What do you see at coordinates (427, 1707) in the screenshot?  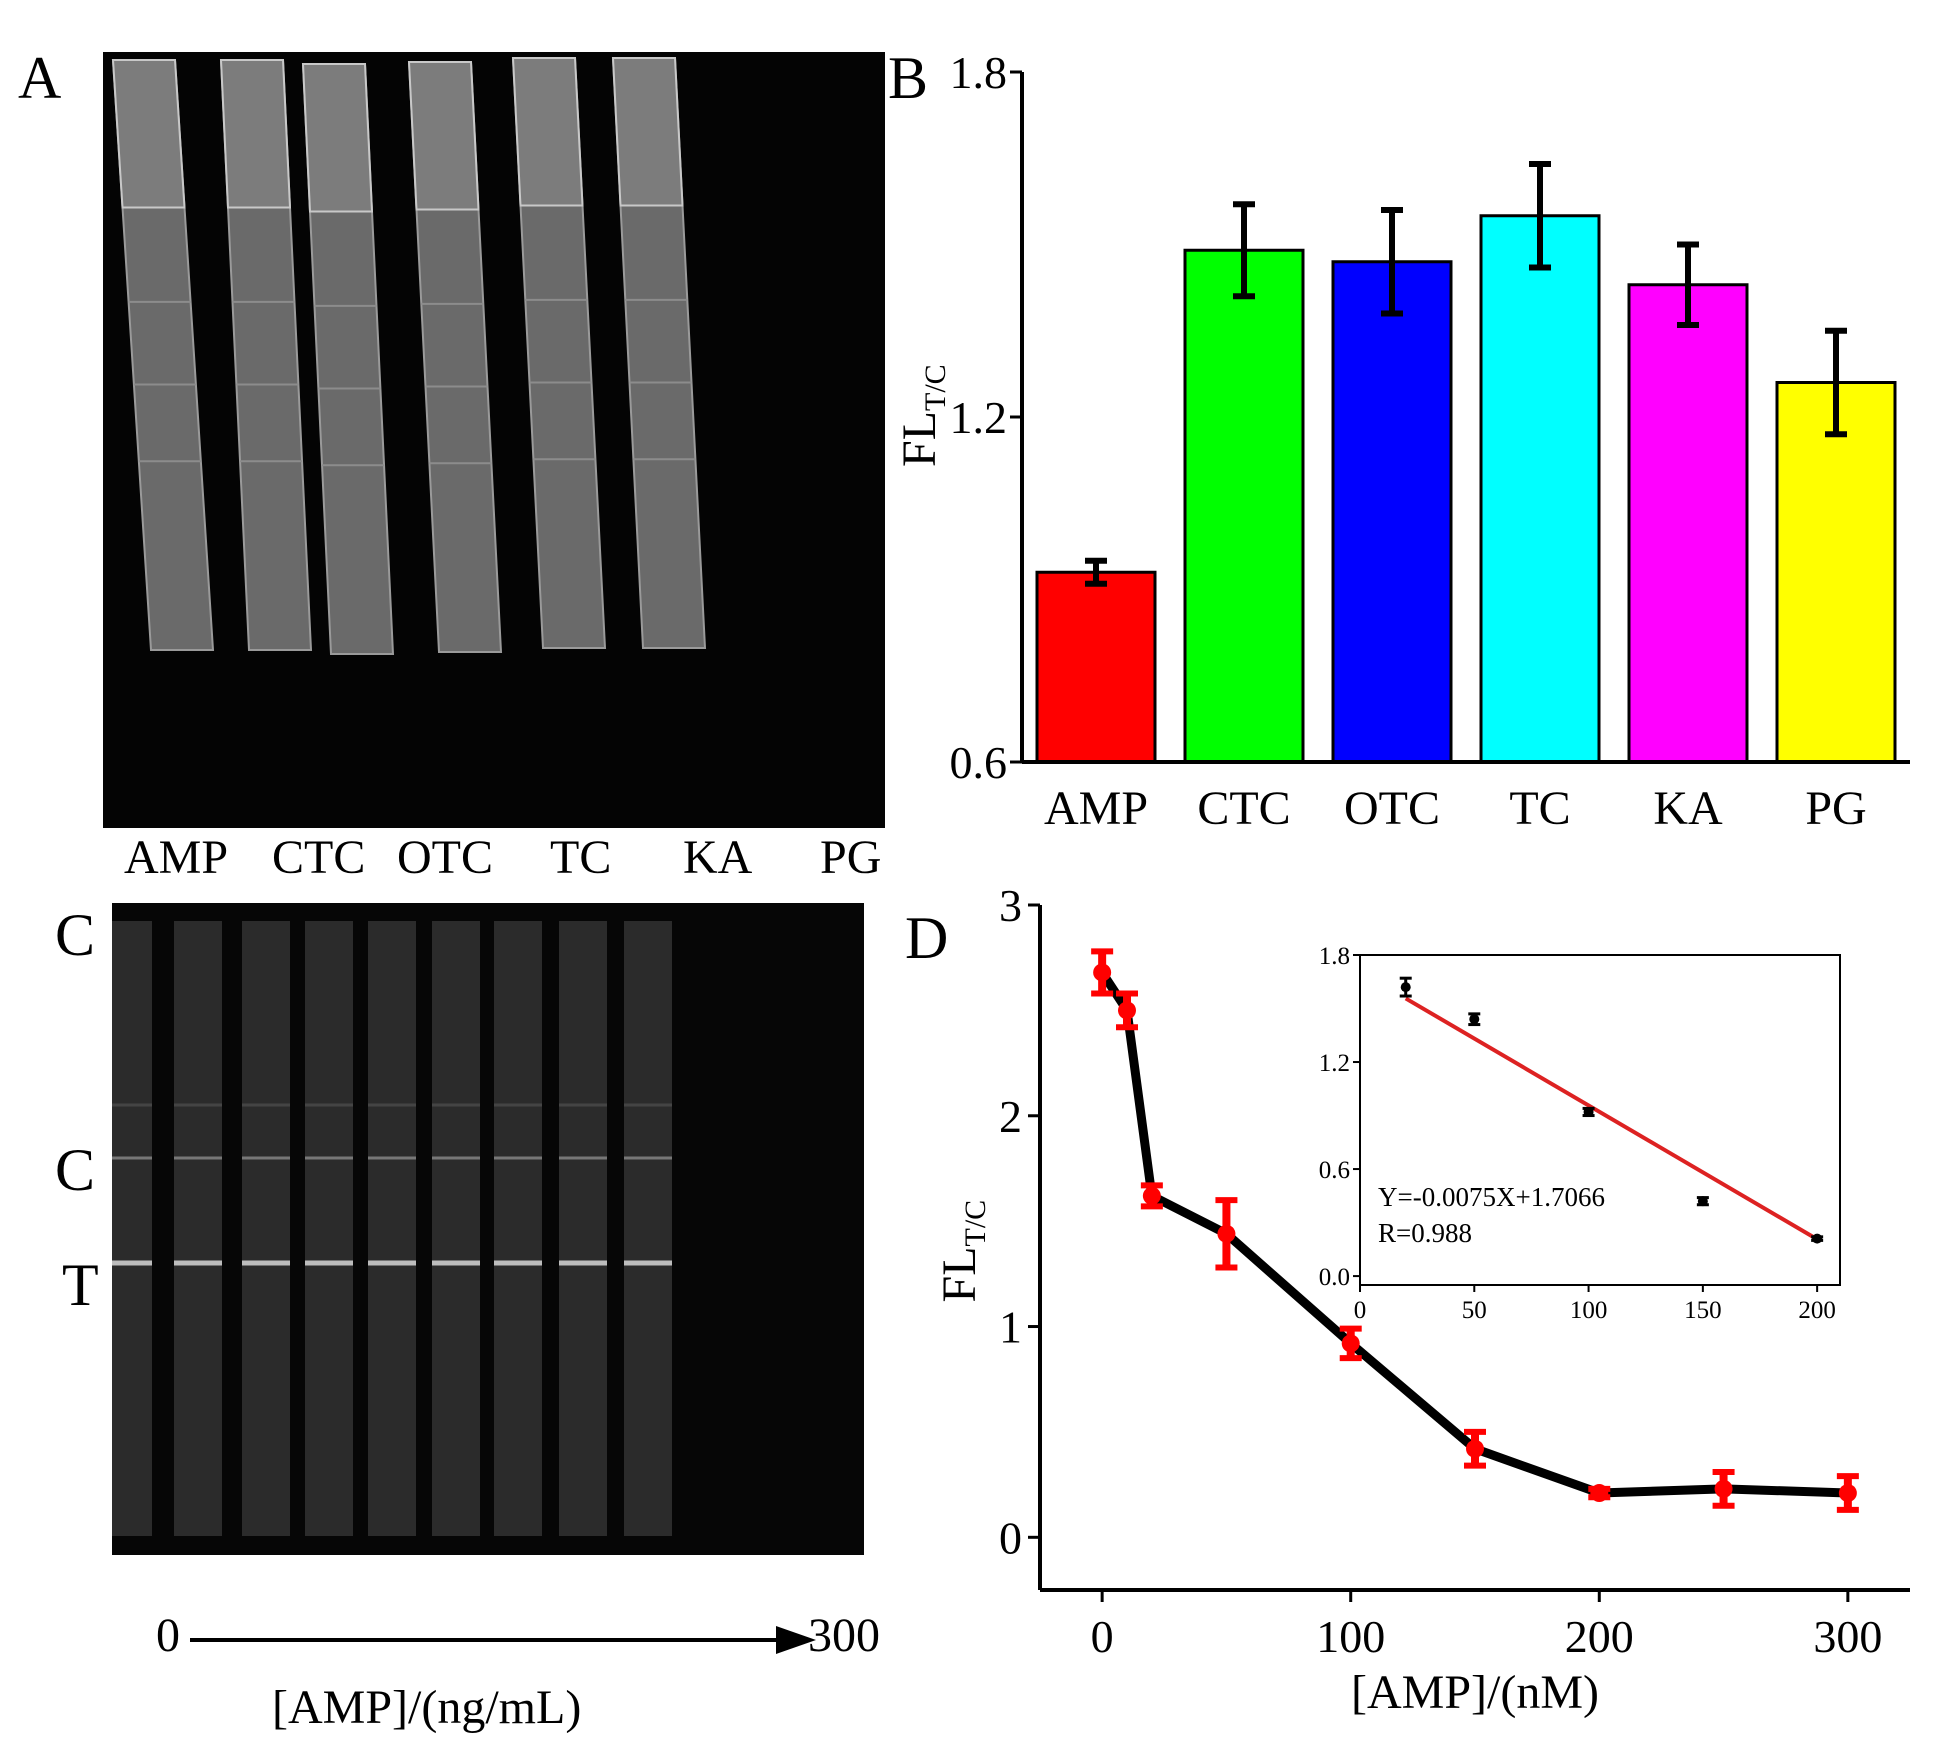 I see `panel-c-axis-caption: [AMP]/(ng/mL)` at bounding box center [427, 1707].